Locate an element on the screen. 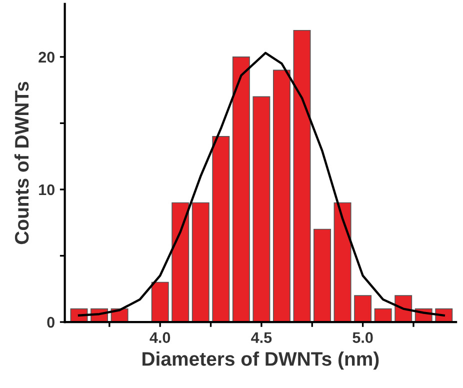 Image resolution: width=463 pixels, height=388 pixels. y-tick-label: 0 is located at coordinates (50, 322).